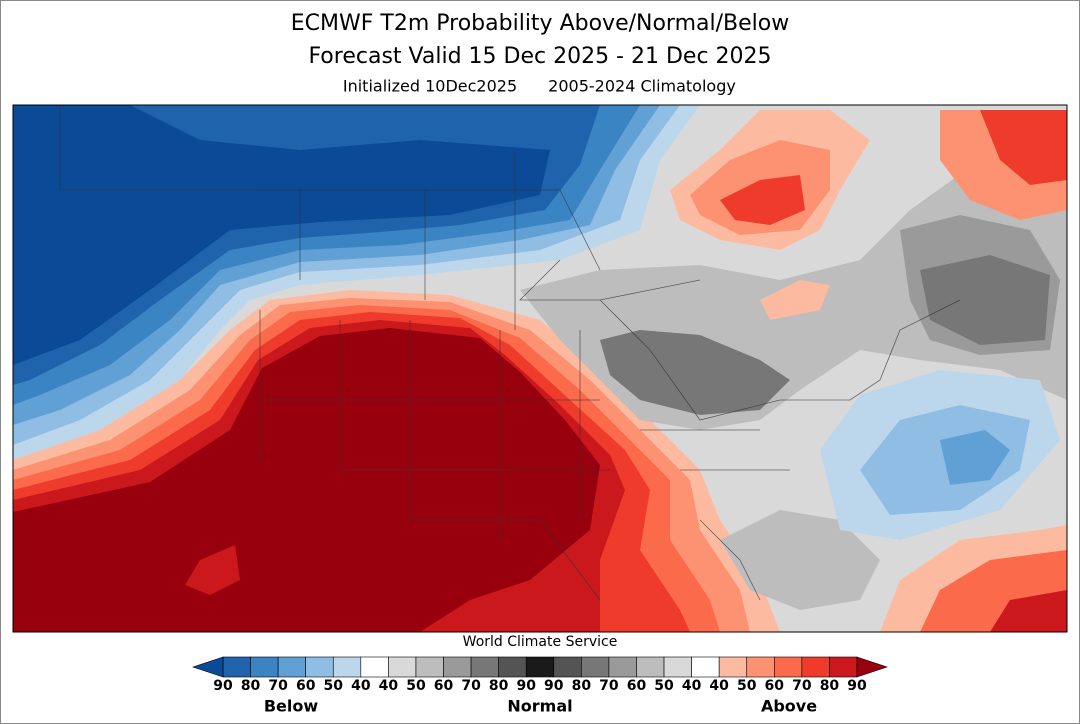 The image size is (1080, 724). Describe the element at coordinates (789, 706) in the screenshot. I see `colorbar-group: Above` at that location.